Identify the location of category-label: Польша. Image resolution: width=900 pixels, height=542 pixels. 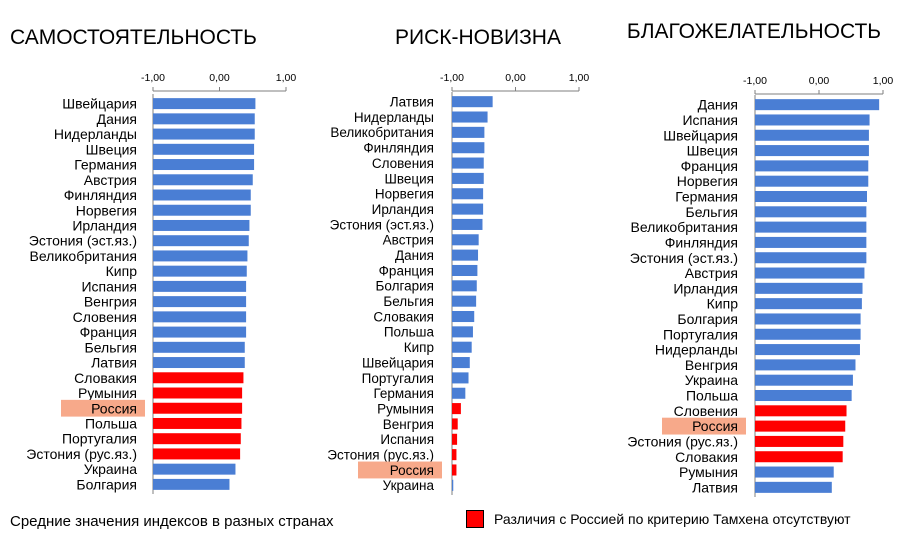
(111, 424).